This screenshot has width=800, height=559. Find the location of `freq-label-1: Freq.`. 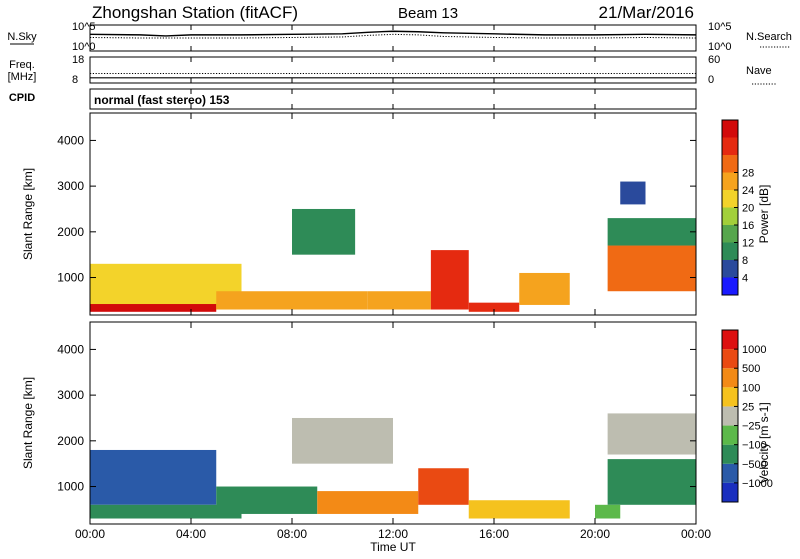

freq-label-1: Freq. is located at coordinates (22, 65).